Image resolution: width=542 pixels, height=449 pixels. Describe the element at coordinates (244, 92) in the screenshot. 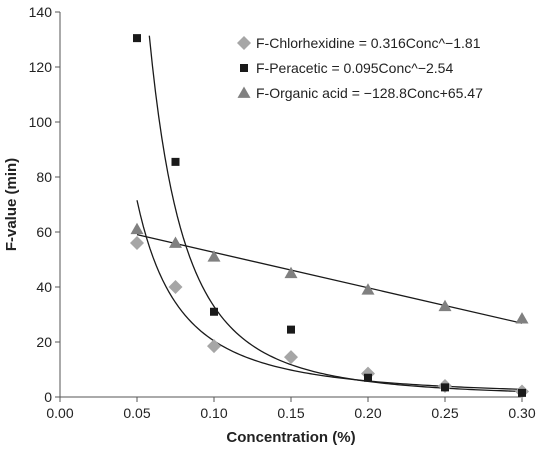

I see `legend-marker-triangle` at that location.